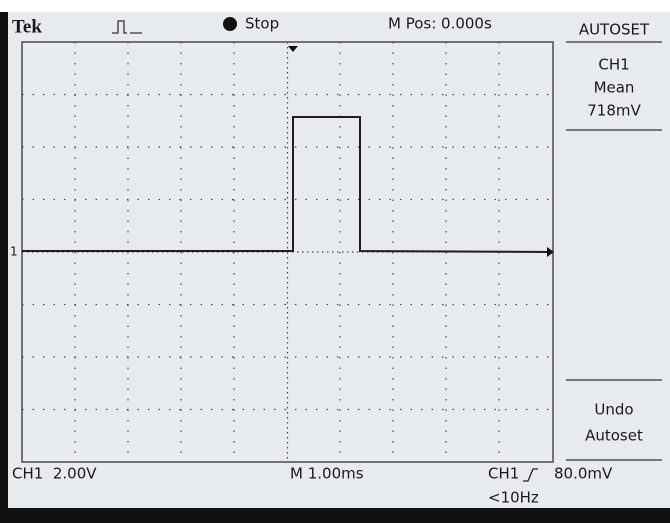 This screenshot has width=670, height=523. Describe the element at coordinates (613, 65) in the screenshot. I see `menu-channel: CH1` at that location.